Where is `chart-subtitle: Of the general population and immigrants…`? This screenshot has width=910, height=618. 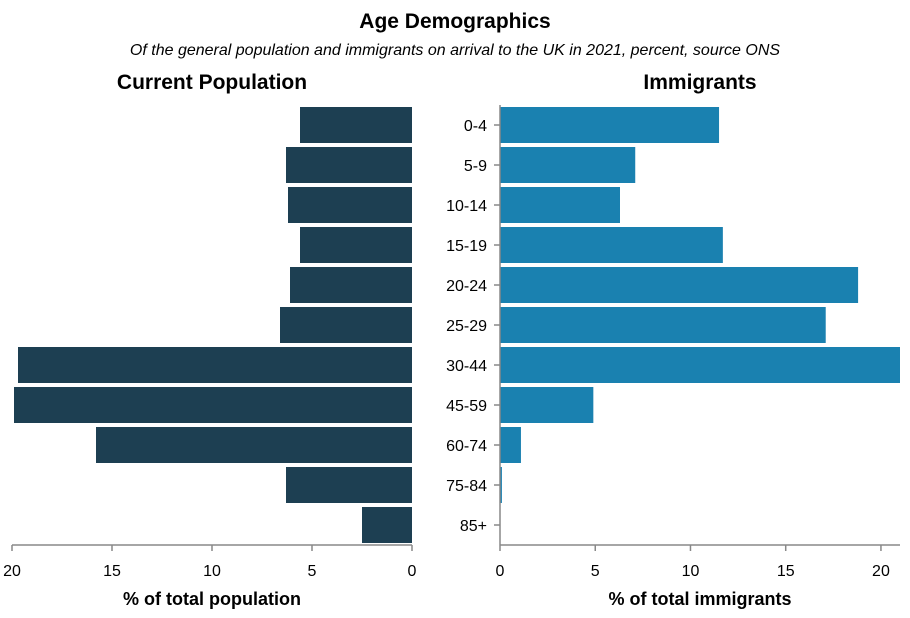 chart-subtitle: Of the general population and immigrants… is located at coordinates (455, 50).